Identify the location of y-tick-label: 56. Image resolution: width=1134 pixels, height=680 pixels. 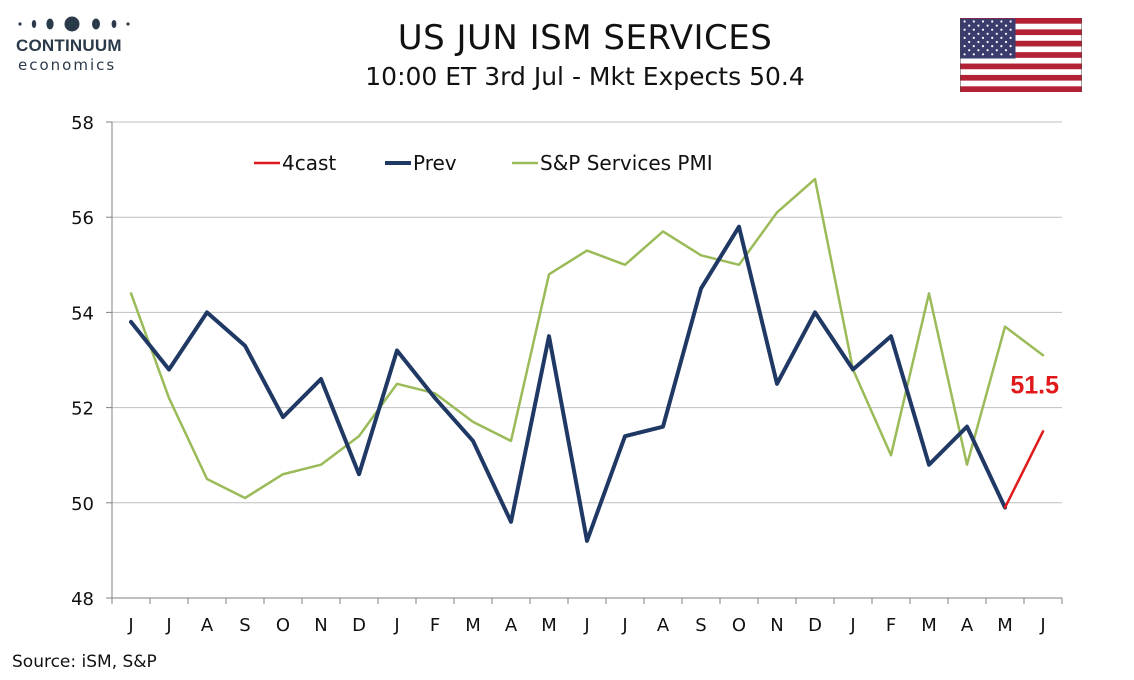
(82, 218).